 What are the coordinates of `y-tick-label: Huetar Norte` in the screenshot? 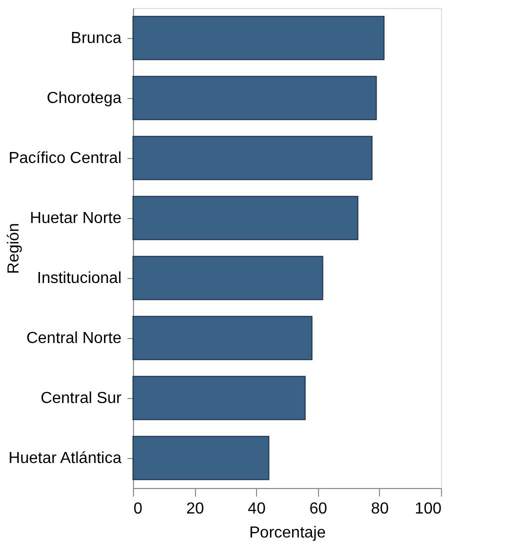 It's located at (76, 218).